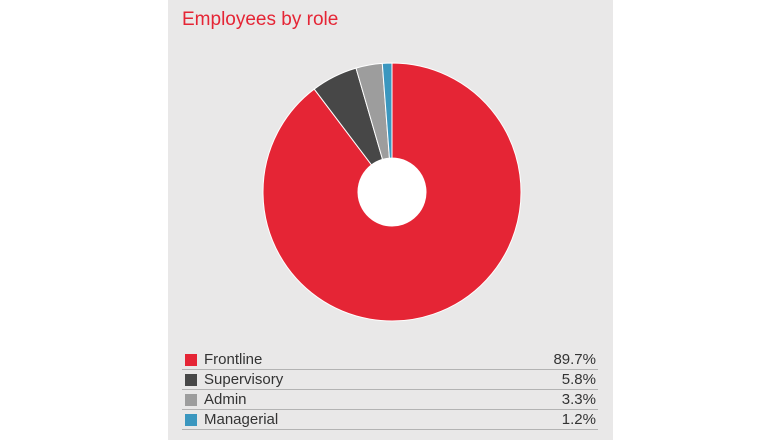  I want to click on chart-title: Employees by role, so click(260, 19).